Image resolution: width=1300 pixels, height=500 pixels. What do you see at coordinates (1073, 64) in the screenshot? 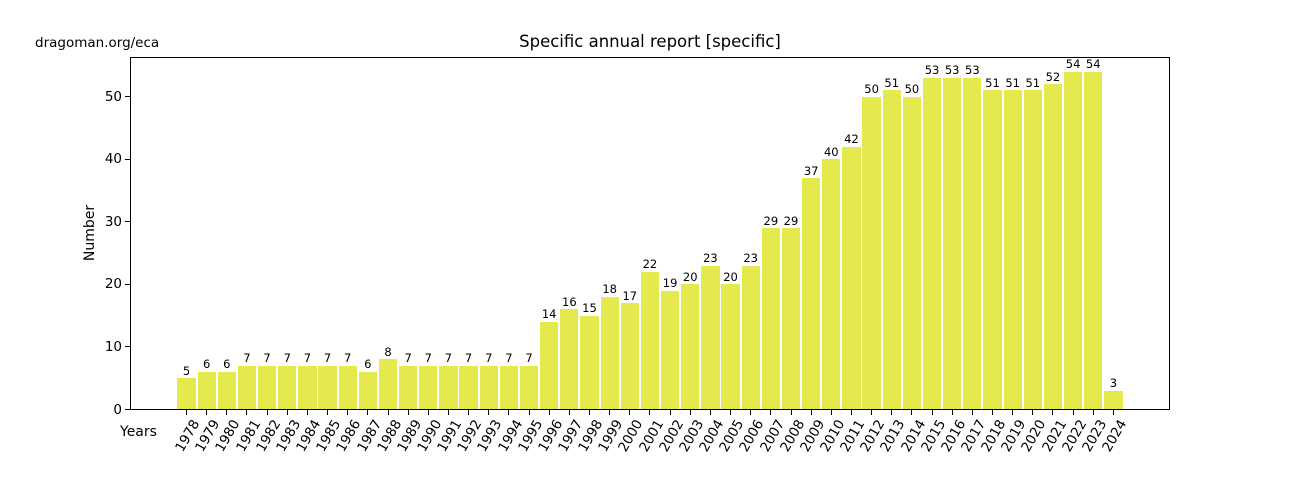
I see `bar-value-label: 54` at bounding box center [1073, 64].